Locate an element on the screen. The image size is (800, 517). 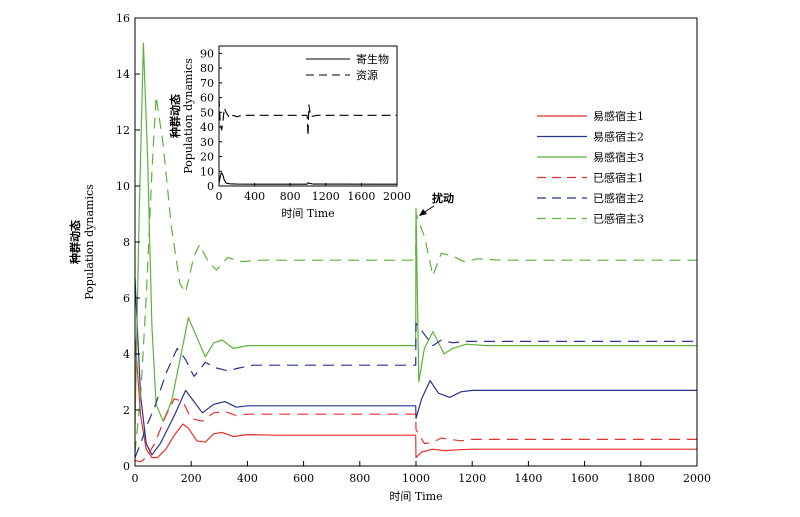
inset-y-tick-label-8: 80 is located at coordinates (207, 68).